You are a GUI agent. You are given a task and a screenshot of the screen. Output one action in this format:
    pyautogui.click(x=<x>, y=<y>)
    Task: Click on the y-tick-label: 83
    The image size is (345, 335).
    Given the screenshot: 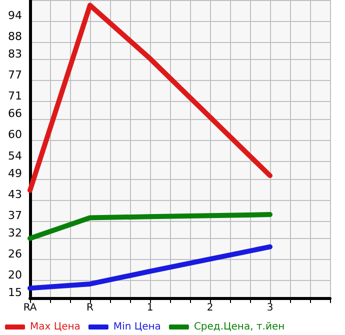 What is the action you would take?
    pyautogui.click(x=15, y=54)
    